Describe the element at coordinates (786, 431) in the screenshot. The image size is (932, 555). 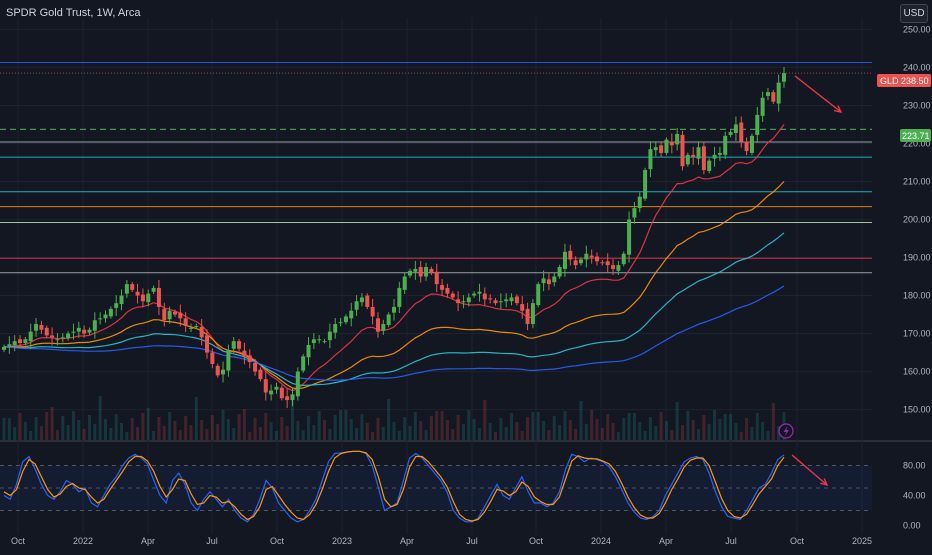
I see `lightning-icon` at that location.